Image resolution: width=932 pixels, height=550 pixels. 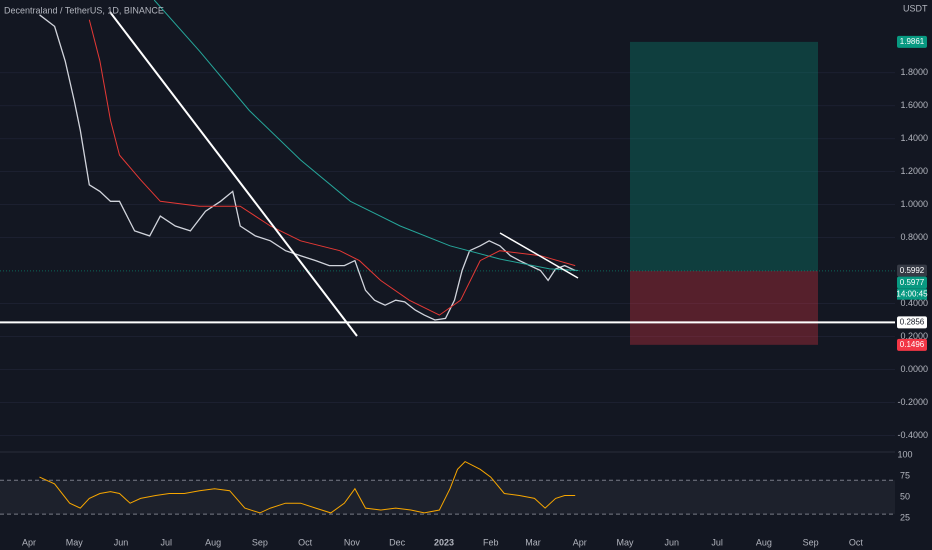 I want to click on x-tick-label: Dec, so click(x=397, y=542).